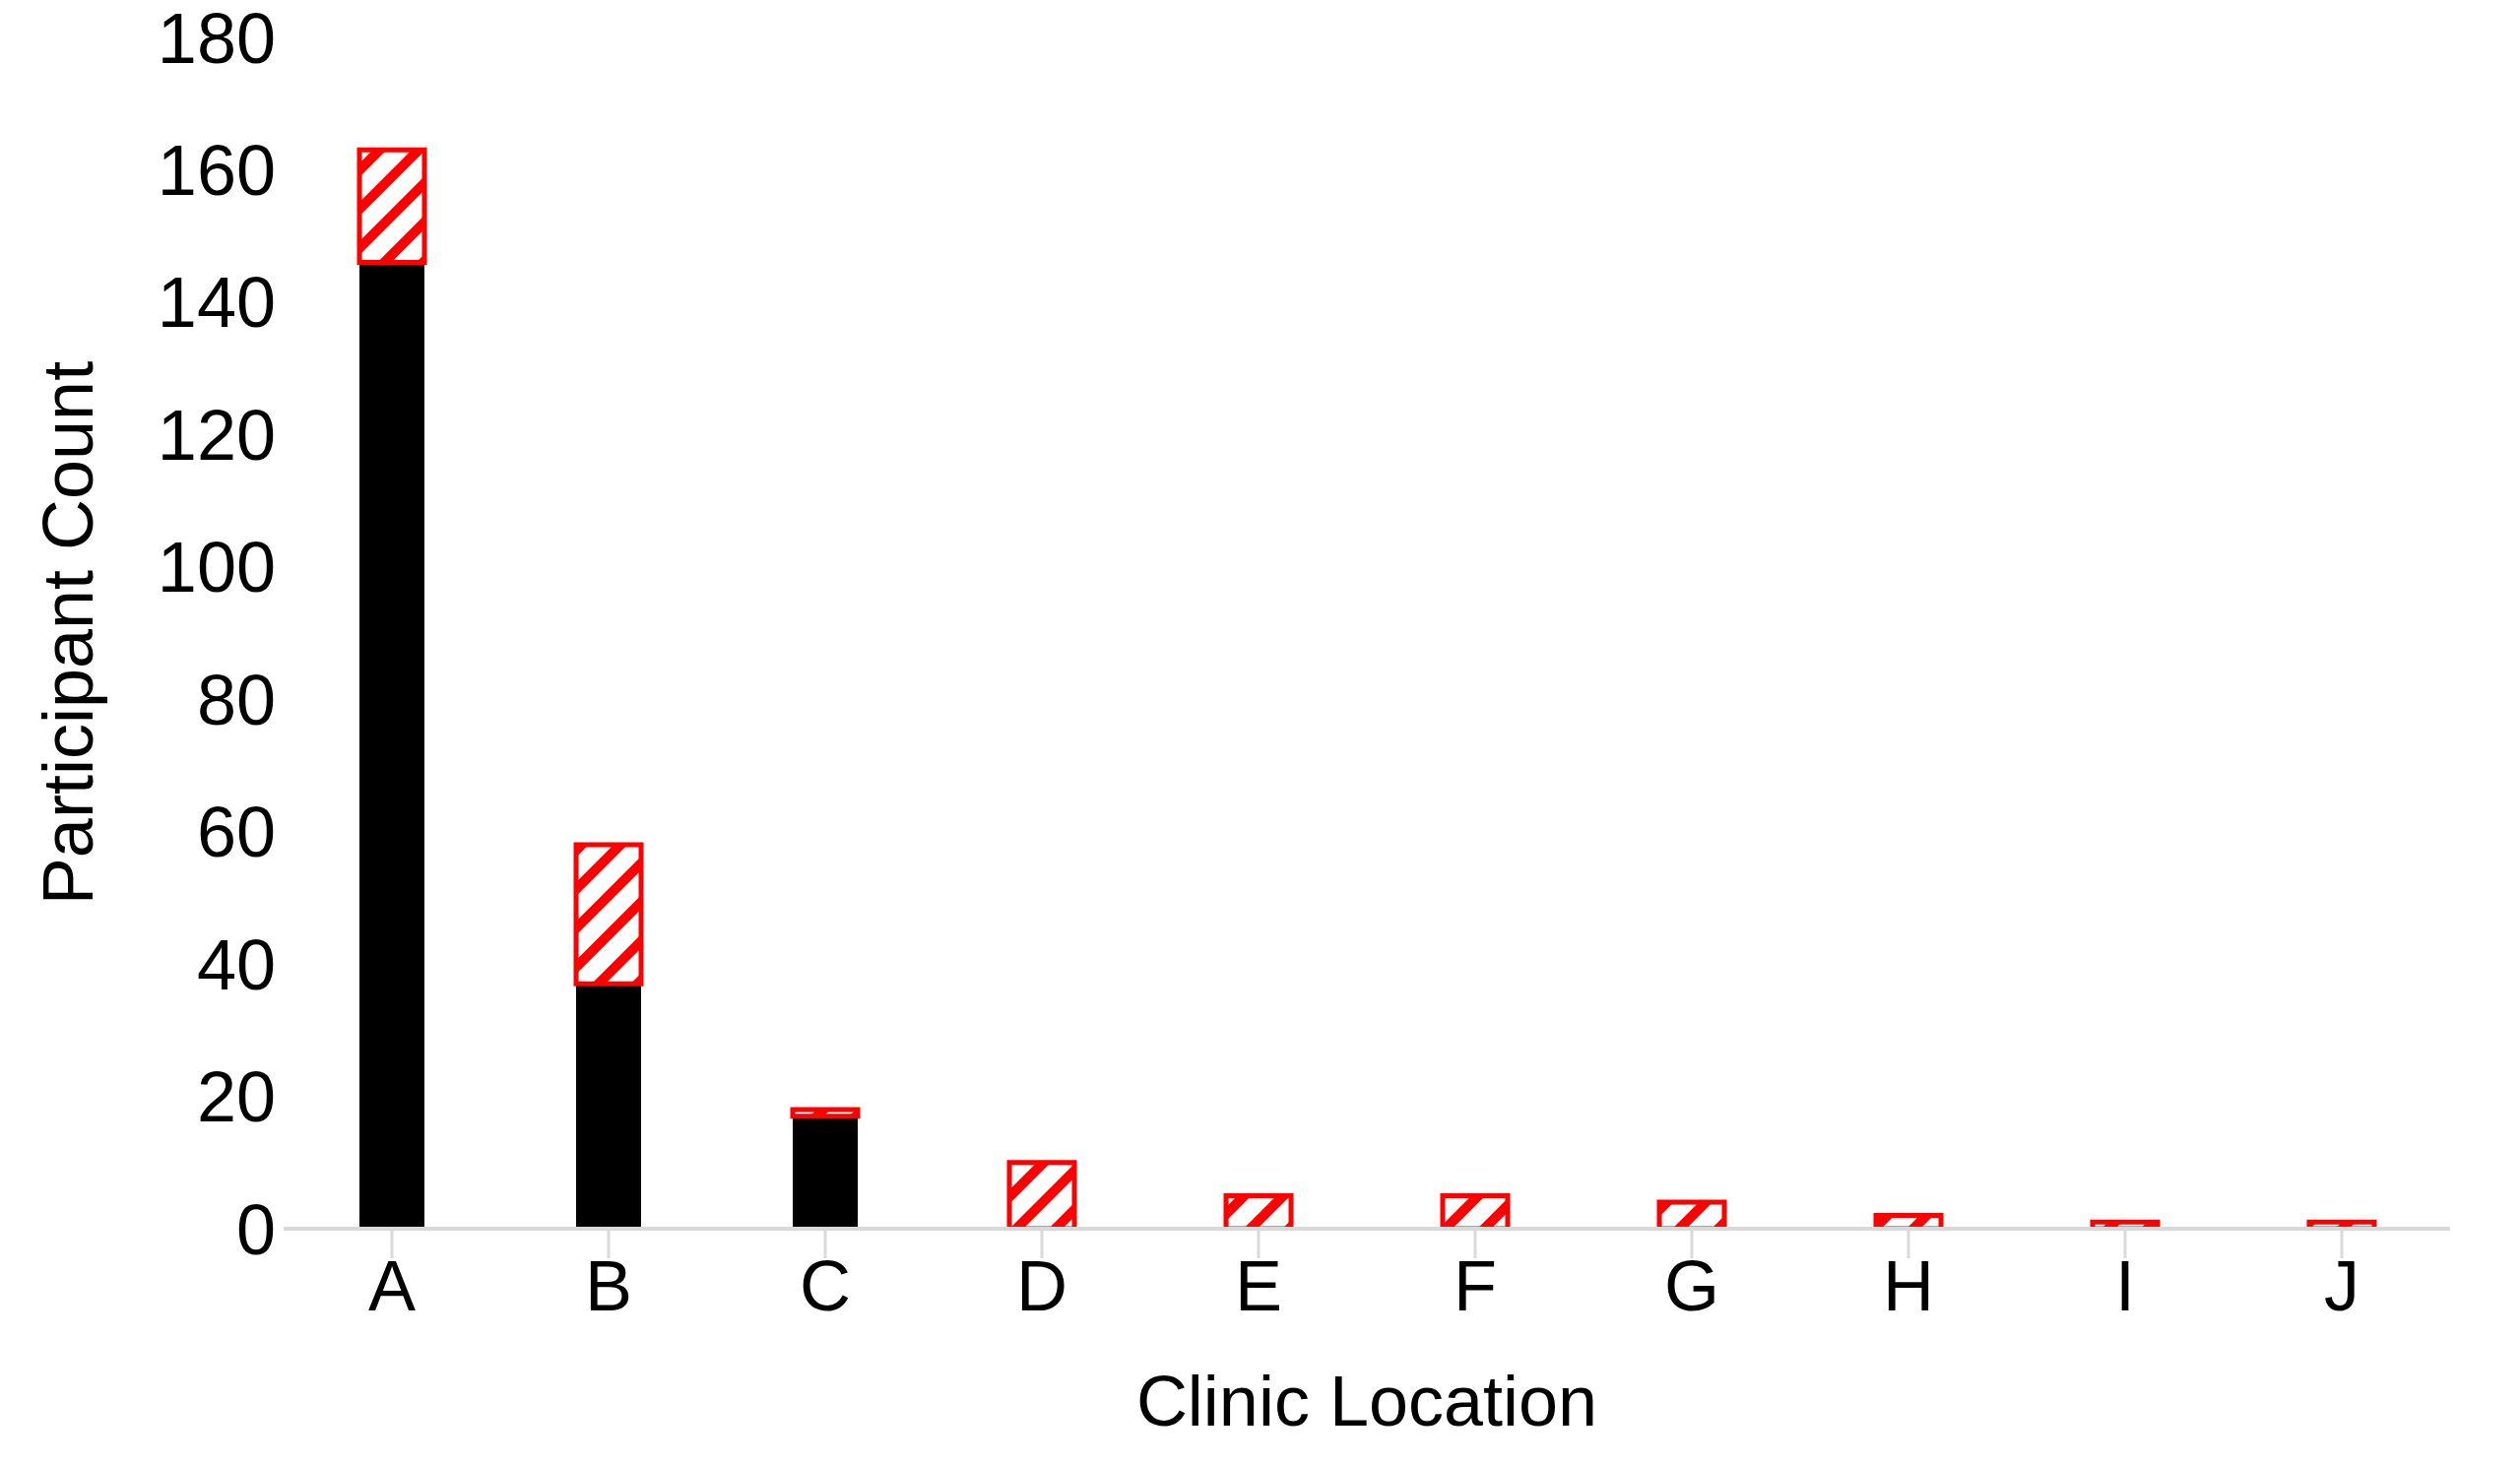  I want to click on y-tick-label: 180, so click(216, 39).